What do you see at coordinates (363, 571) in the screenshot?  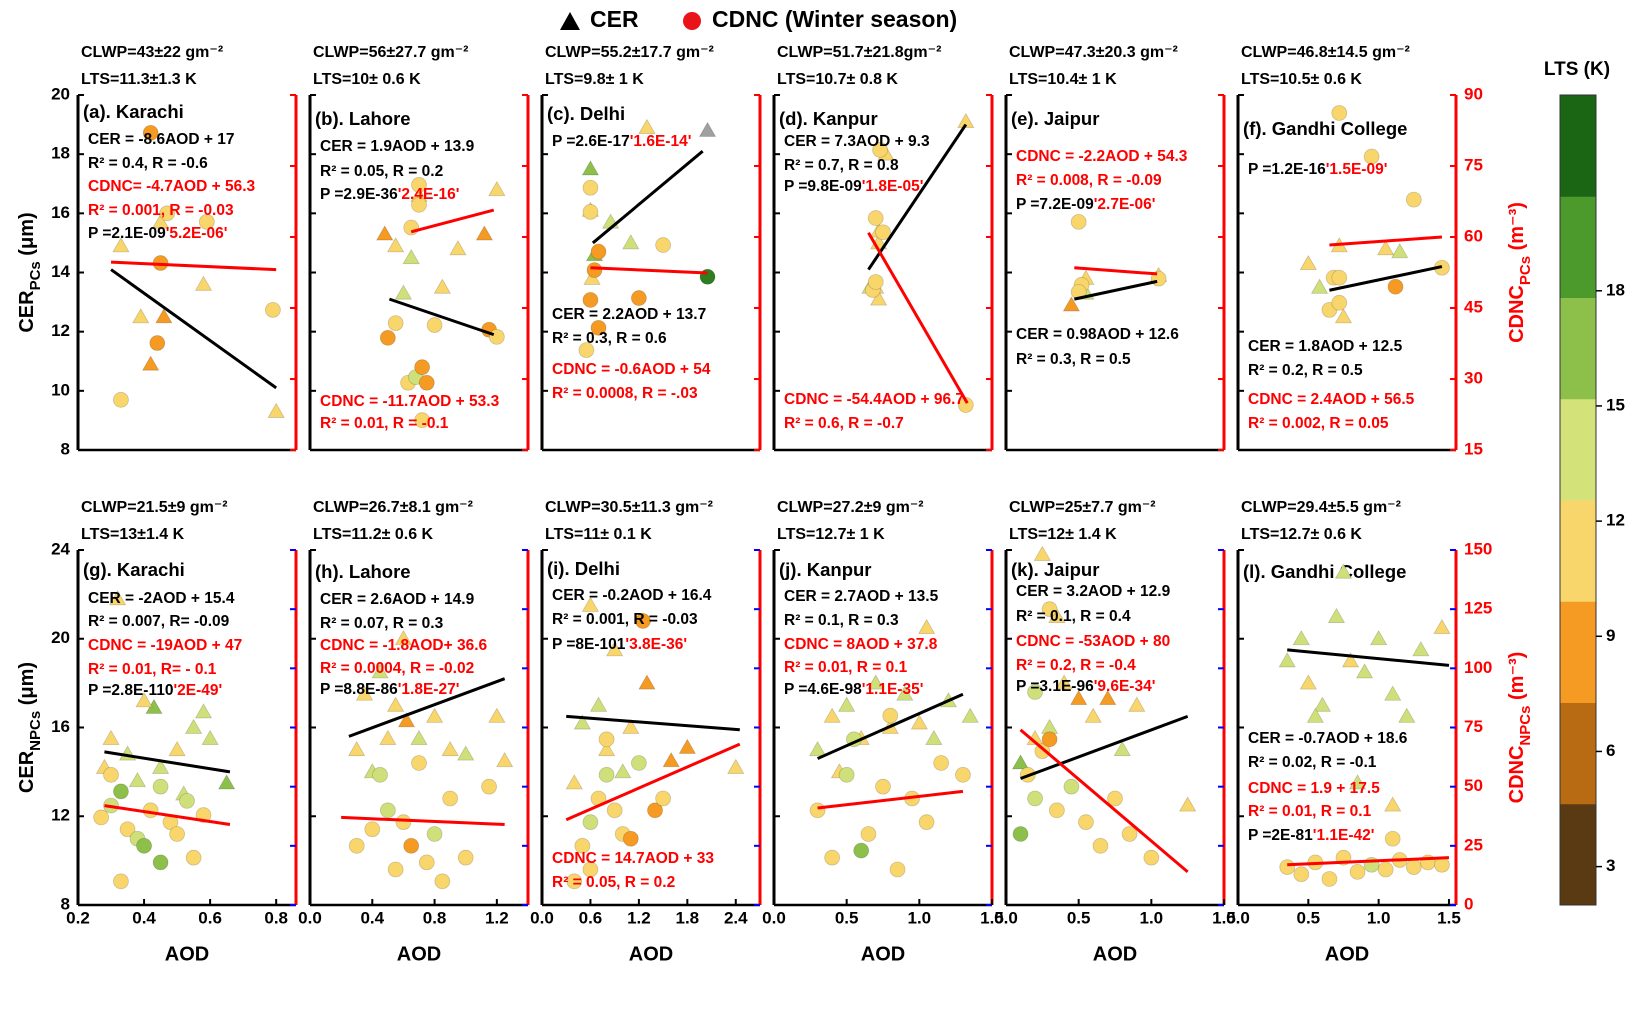 I see `panel-title: (h). Lahore` at bounding box center [363, 571].